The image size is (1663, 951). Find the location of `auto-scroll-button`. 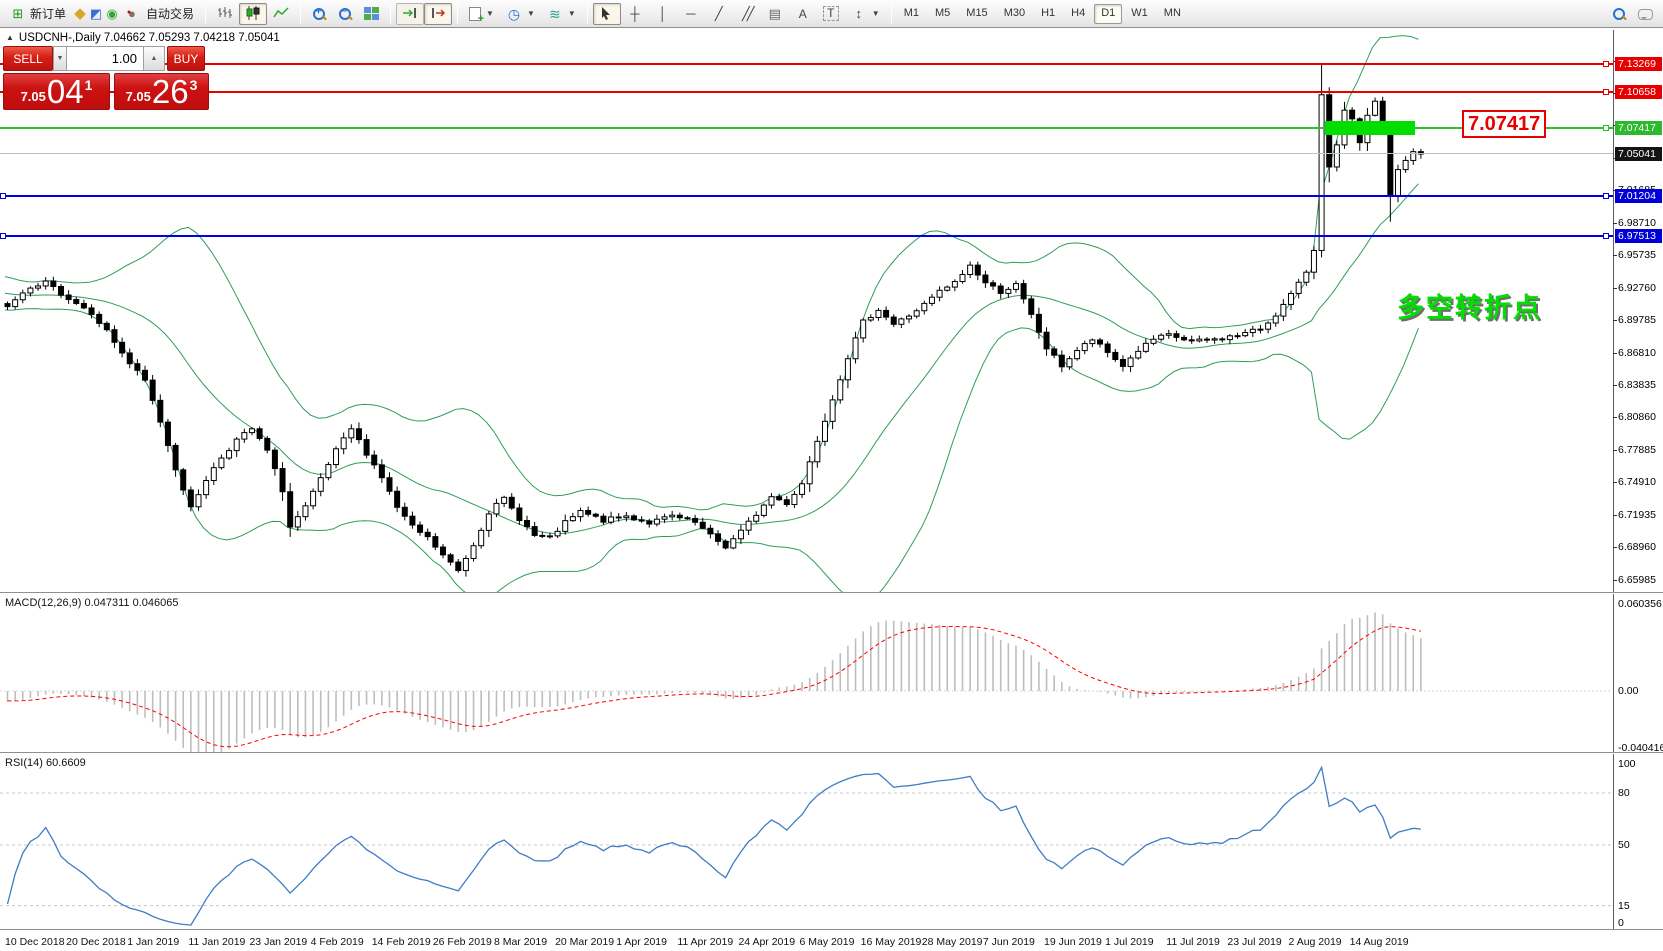

auto-scroll-button is located at coordinates (410, 13).